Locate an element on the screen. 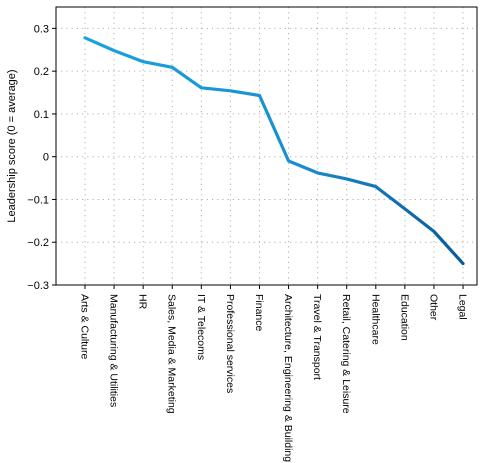 The width and height of the screenshot is (500, 463). y-tick-label: 0 is located at coordinates (46, 158).